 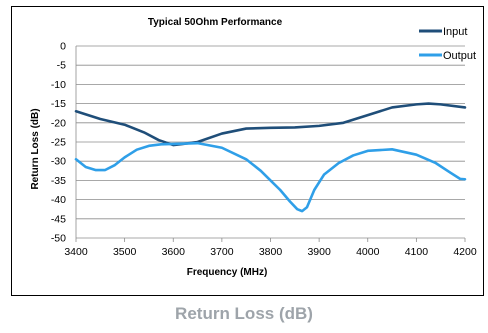 I want to click on legend: Input Output, so click(x=447, y=44).